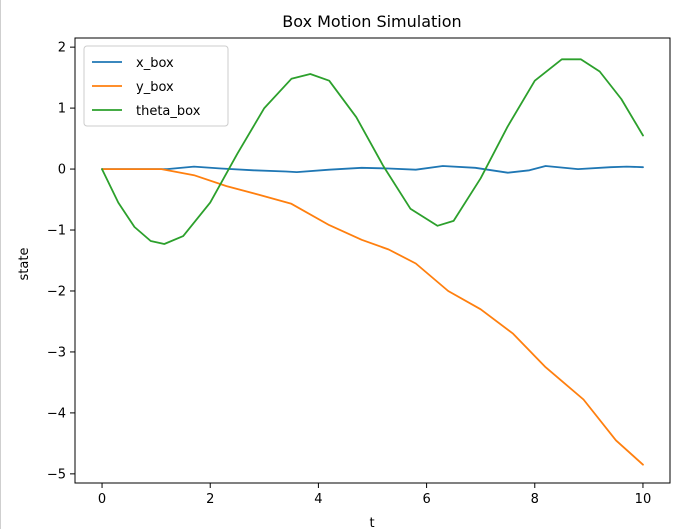 The image size is (680, 529). Describe the element at coordinates (24, 264) in the screenshot. I see `y-axis-label: state` at that location.